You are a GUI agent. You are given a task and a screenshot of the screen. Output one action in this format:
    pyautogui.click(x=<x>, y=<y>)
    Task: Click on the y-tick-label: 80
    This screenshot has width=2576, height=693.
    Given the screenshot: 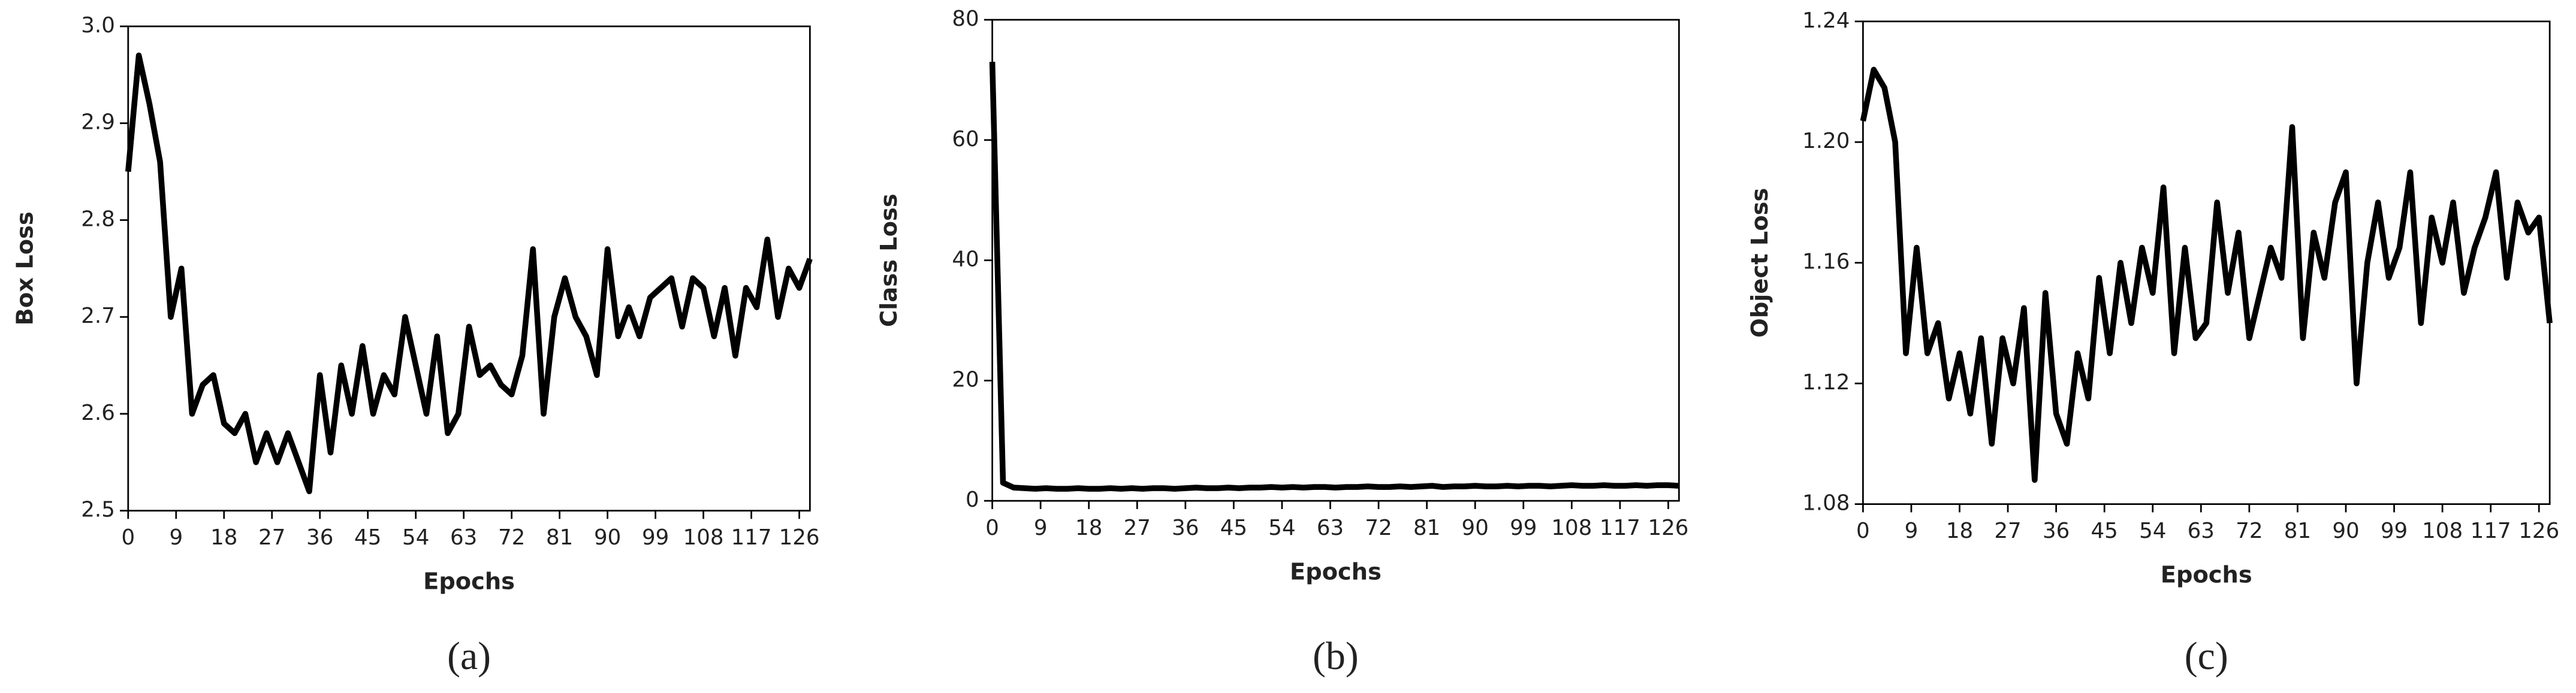 What is the action you would take?
    pyautogui.click(x=966, y=19)
    